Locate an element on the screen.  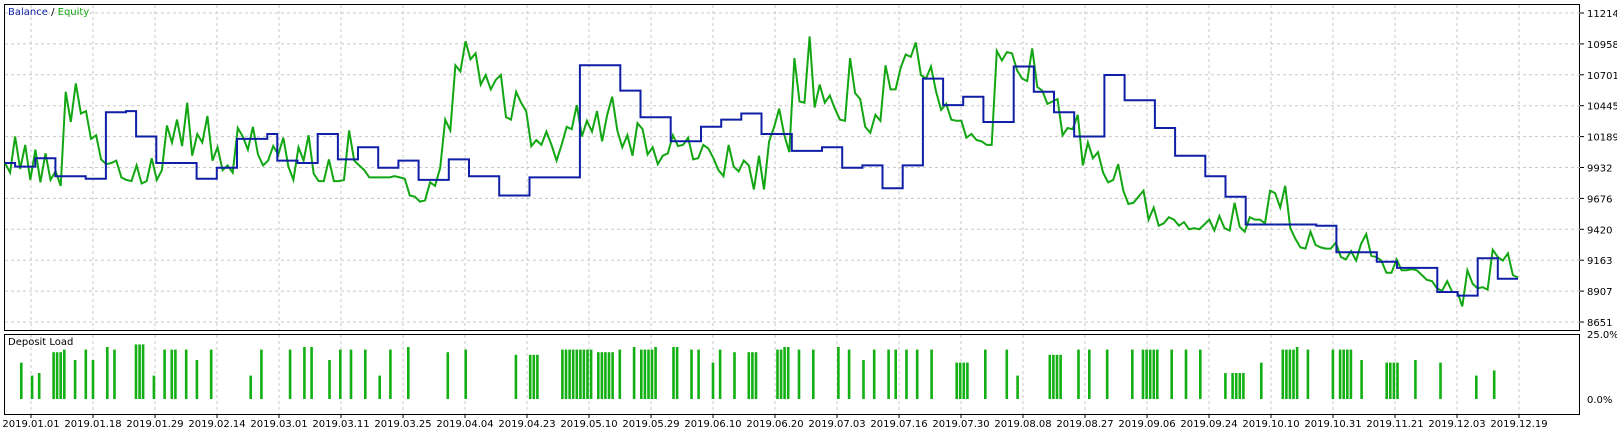
y-tick-label: 8651 is located at coordinates (1599, 323).